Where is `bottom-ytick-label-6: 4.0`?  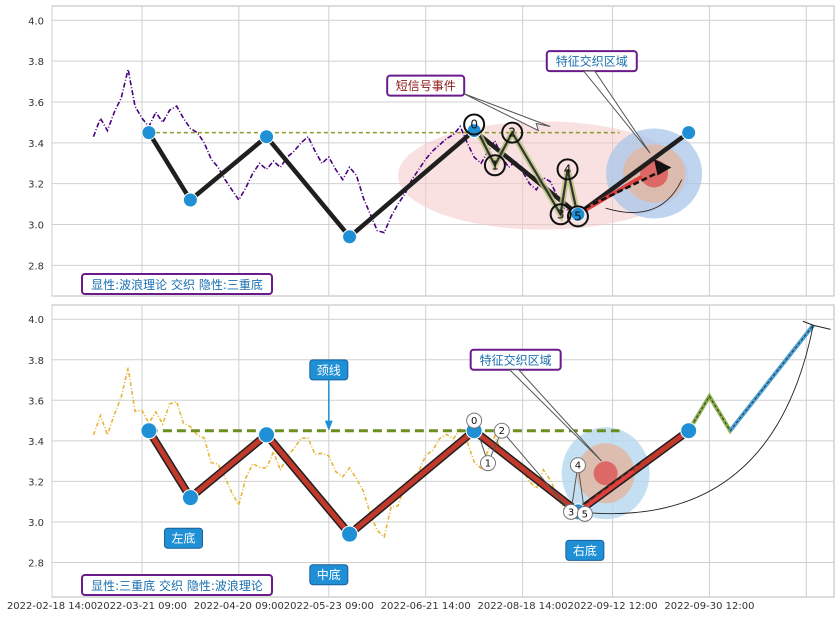
bottom-ytick-label-6: 4.0 is located at coordinates (36, 320).